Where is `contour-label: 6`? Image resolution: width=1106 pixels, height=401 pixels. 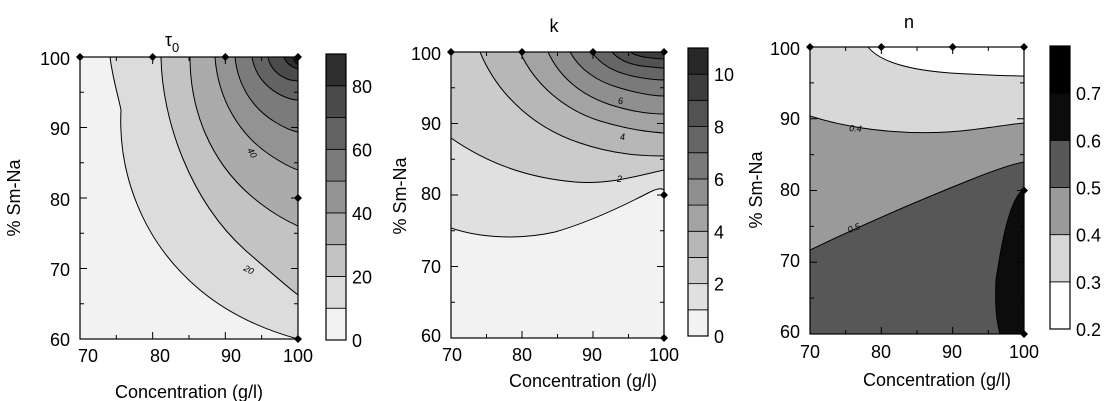
contour-label: 6 is located at coordinates (620, 101).